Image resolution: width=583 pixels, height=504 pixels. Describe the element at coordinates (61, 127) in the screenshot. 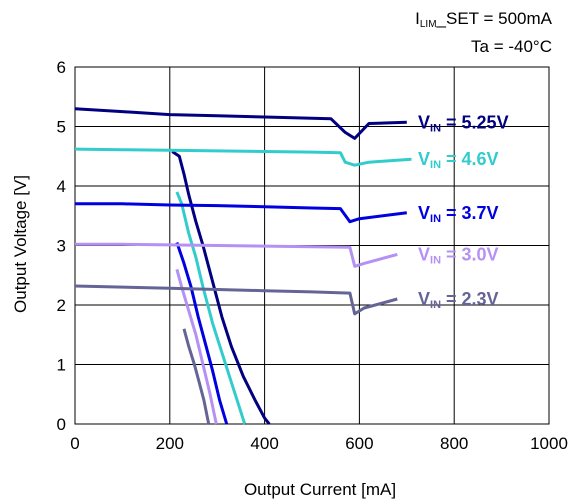

I see `y-tick-label: 5` at that location.